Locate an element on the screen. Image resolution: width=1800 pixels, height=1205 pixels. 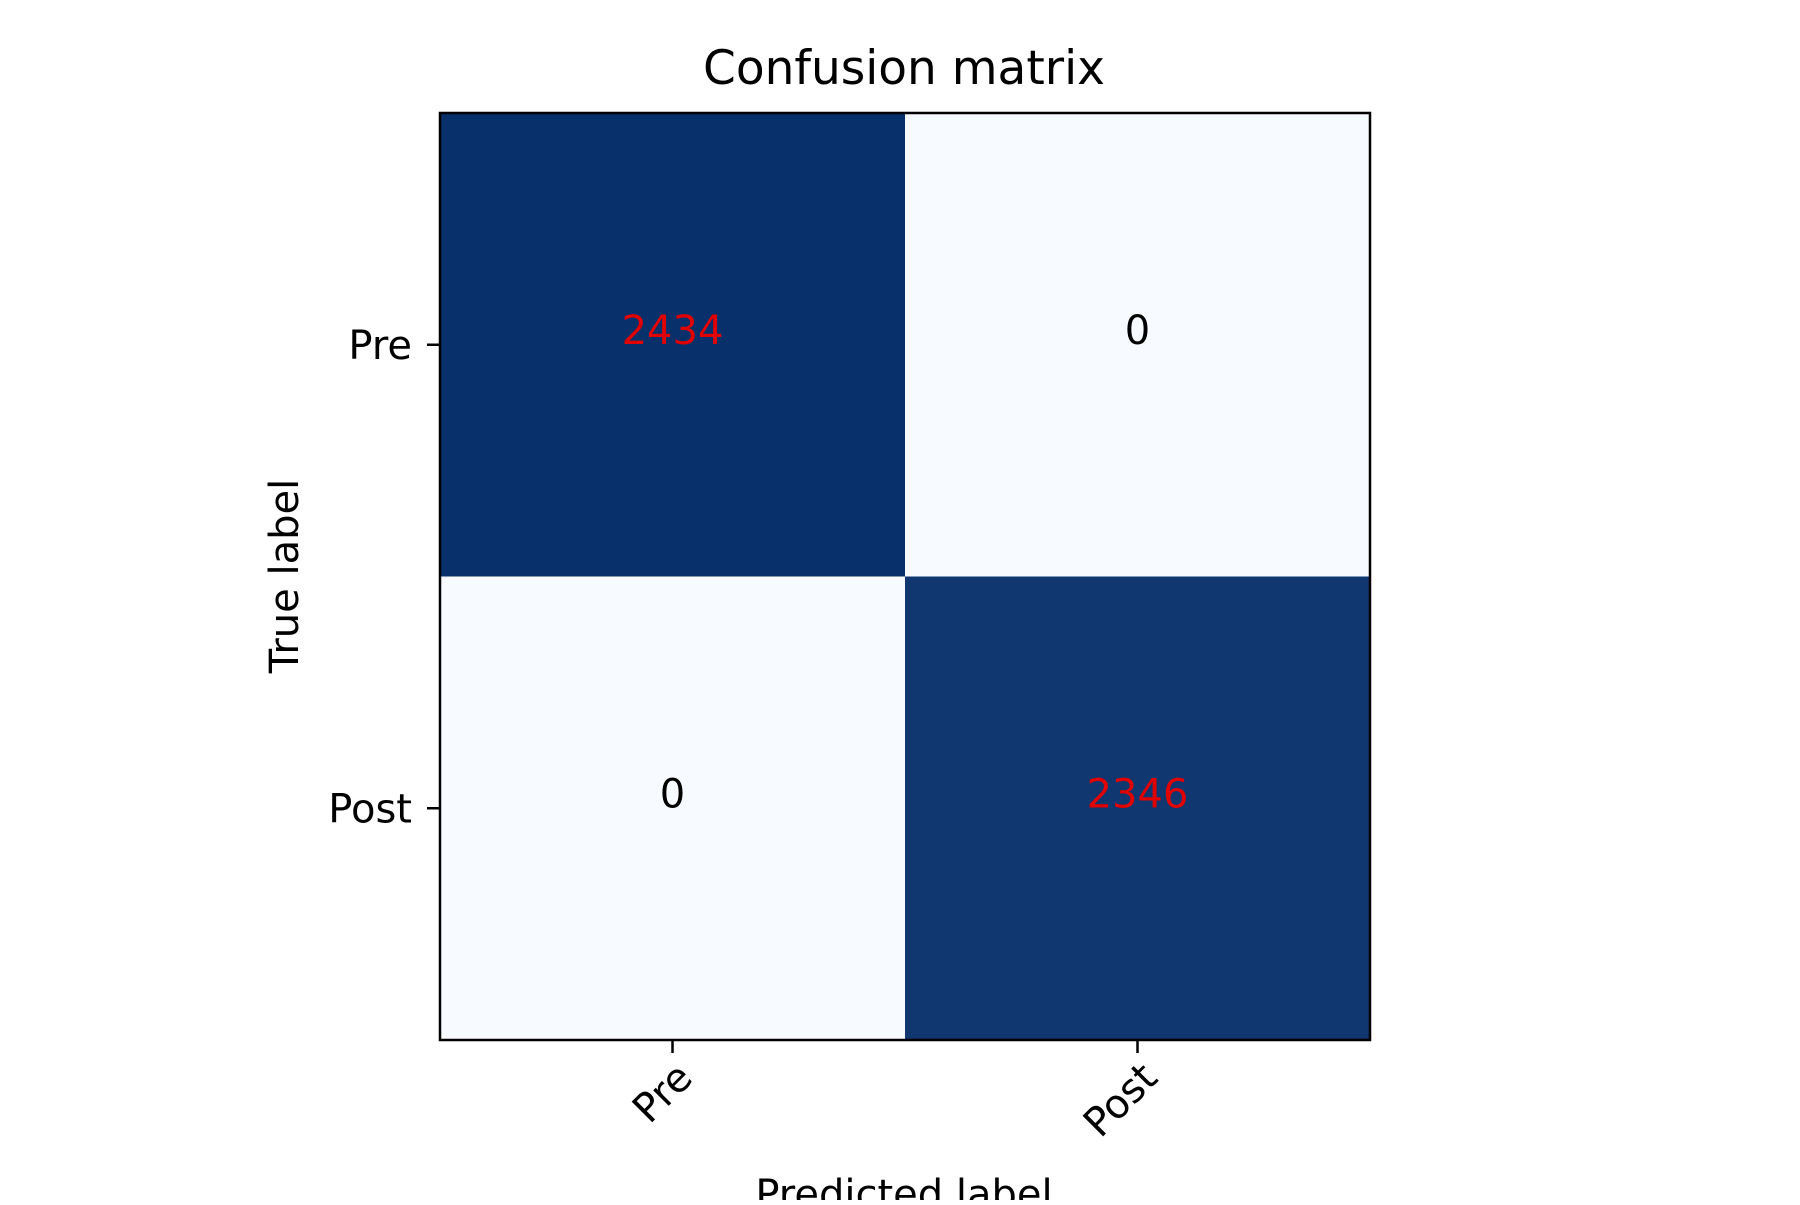
cell-value-label: 2434 is located at coordinates (673, 331).